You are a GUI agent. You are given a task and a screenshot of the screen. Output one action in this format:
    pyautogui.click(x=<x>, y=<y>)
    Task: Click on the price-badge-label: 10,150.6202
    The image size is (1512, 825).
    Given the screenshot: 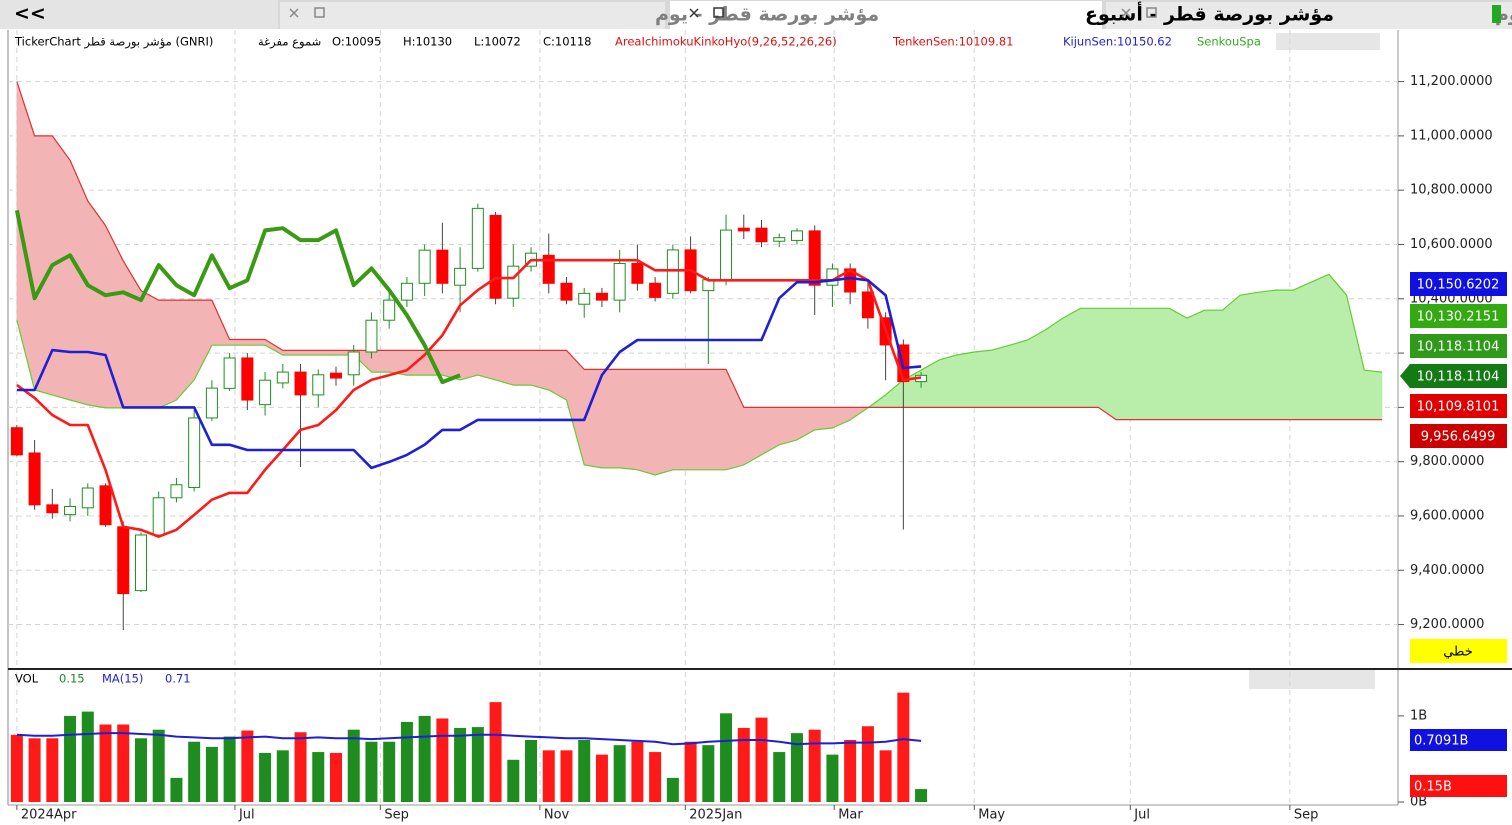 What is the action you would take?
    pyautogui.click(x=1458, y=285)
    